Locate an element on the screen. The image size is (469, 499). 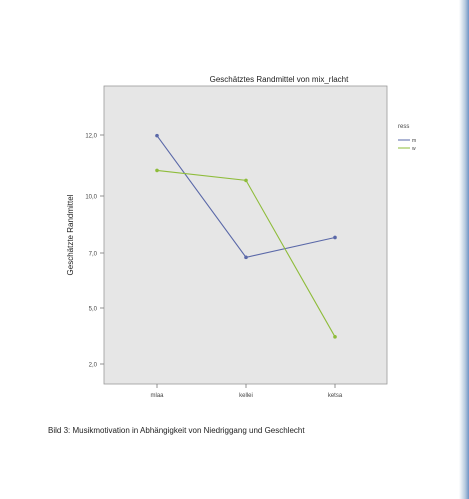
y-tick-label: 5,0 is located at coordinates (93, 310).